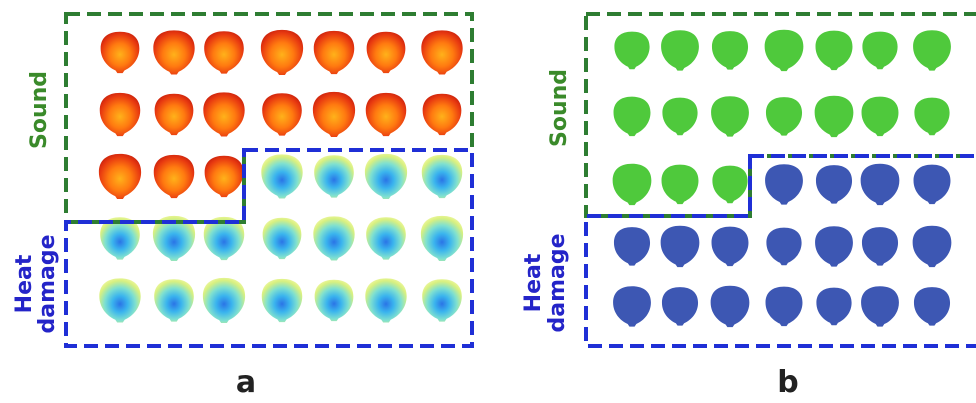  What do you see at coordinates (787, 382) in the screenshot?
I see `panel-label-b: b` at bounding box center [787, 382].